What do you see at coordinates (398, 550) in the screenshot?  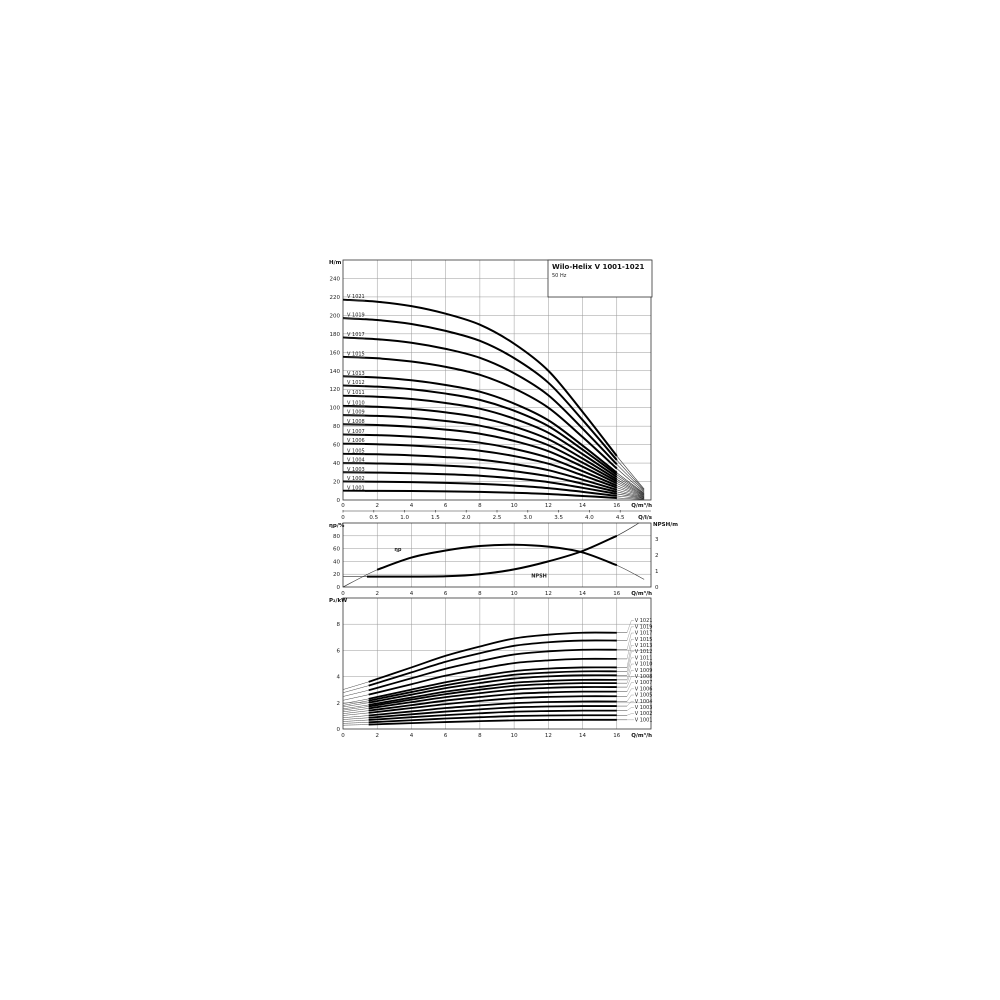 I see `efficiency-curve-label: ηp` at bounding box center [398, 550].